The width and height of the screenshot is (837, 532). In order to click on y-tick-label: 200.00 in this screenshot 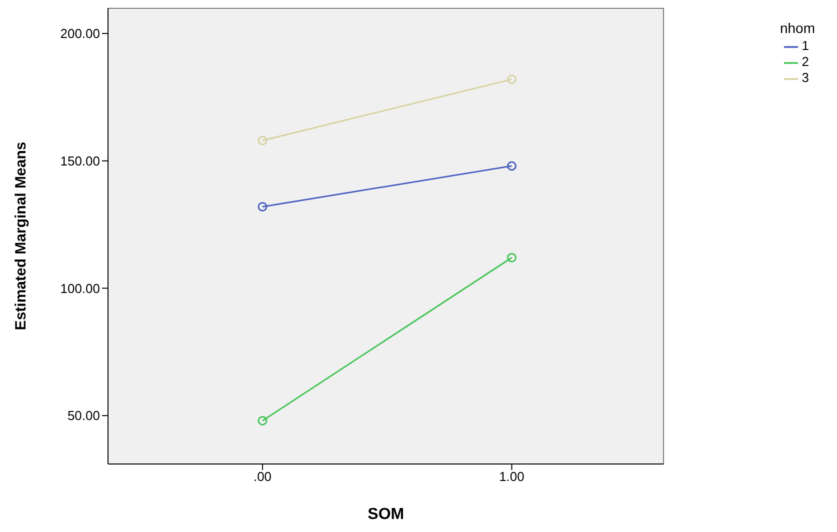, I will do `click(80, 34)`.